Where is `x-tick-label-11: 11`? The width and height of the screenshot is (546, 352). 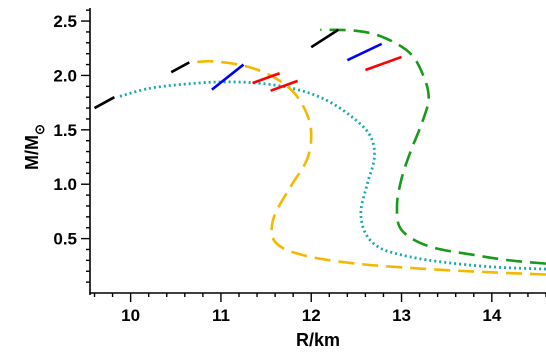 x-tick-label-11: 11 is located at coordinates (221, 315).